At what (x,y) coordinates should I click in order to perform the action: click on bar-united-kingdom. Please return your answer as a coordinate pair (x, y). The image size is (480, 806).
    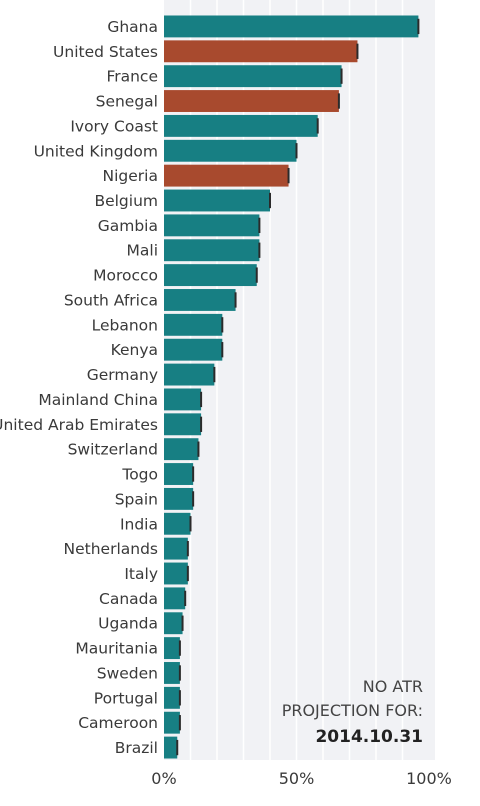
    Looking at the image, I should click on (230, 150).